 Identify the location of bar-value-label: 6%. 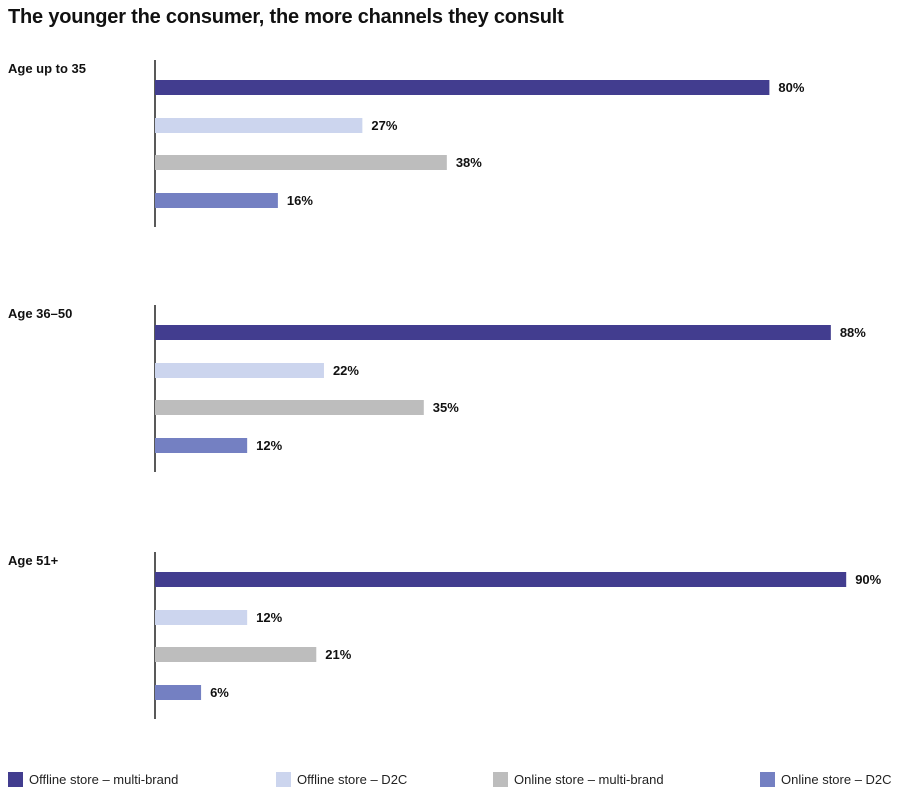
(219, 692).